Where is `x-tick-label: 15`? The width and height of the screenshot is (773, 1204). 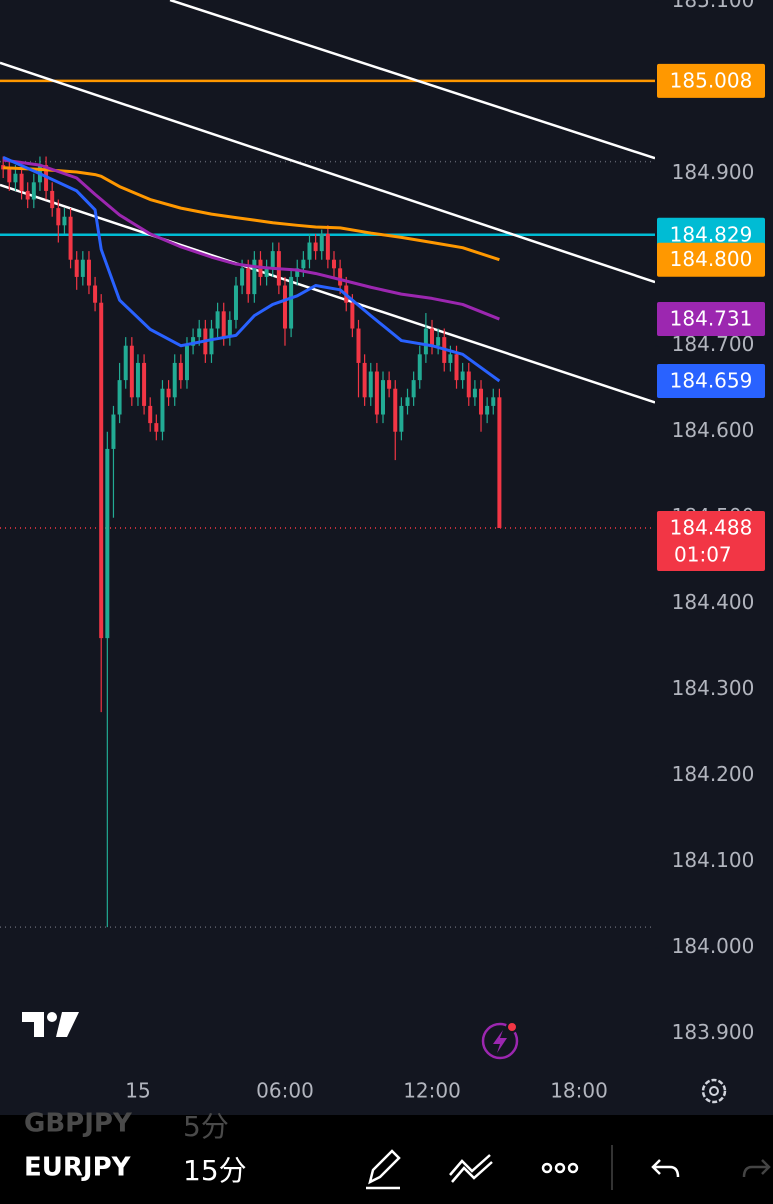
x-tick-label: 15 is located at coordinates (137, 1091).